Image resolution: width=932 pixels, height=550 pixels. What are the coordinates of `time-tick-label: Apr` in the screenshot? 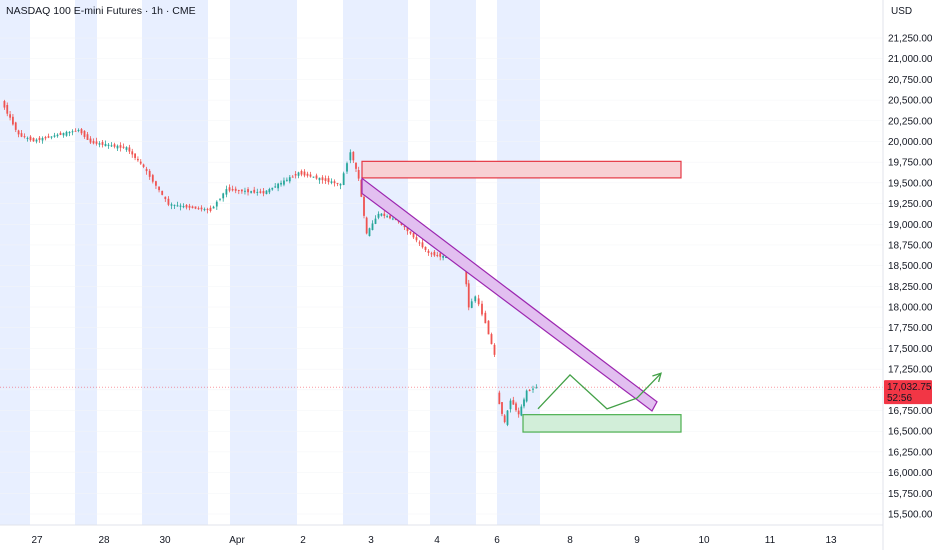 It's located at (237, 540).